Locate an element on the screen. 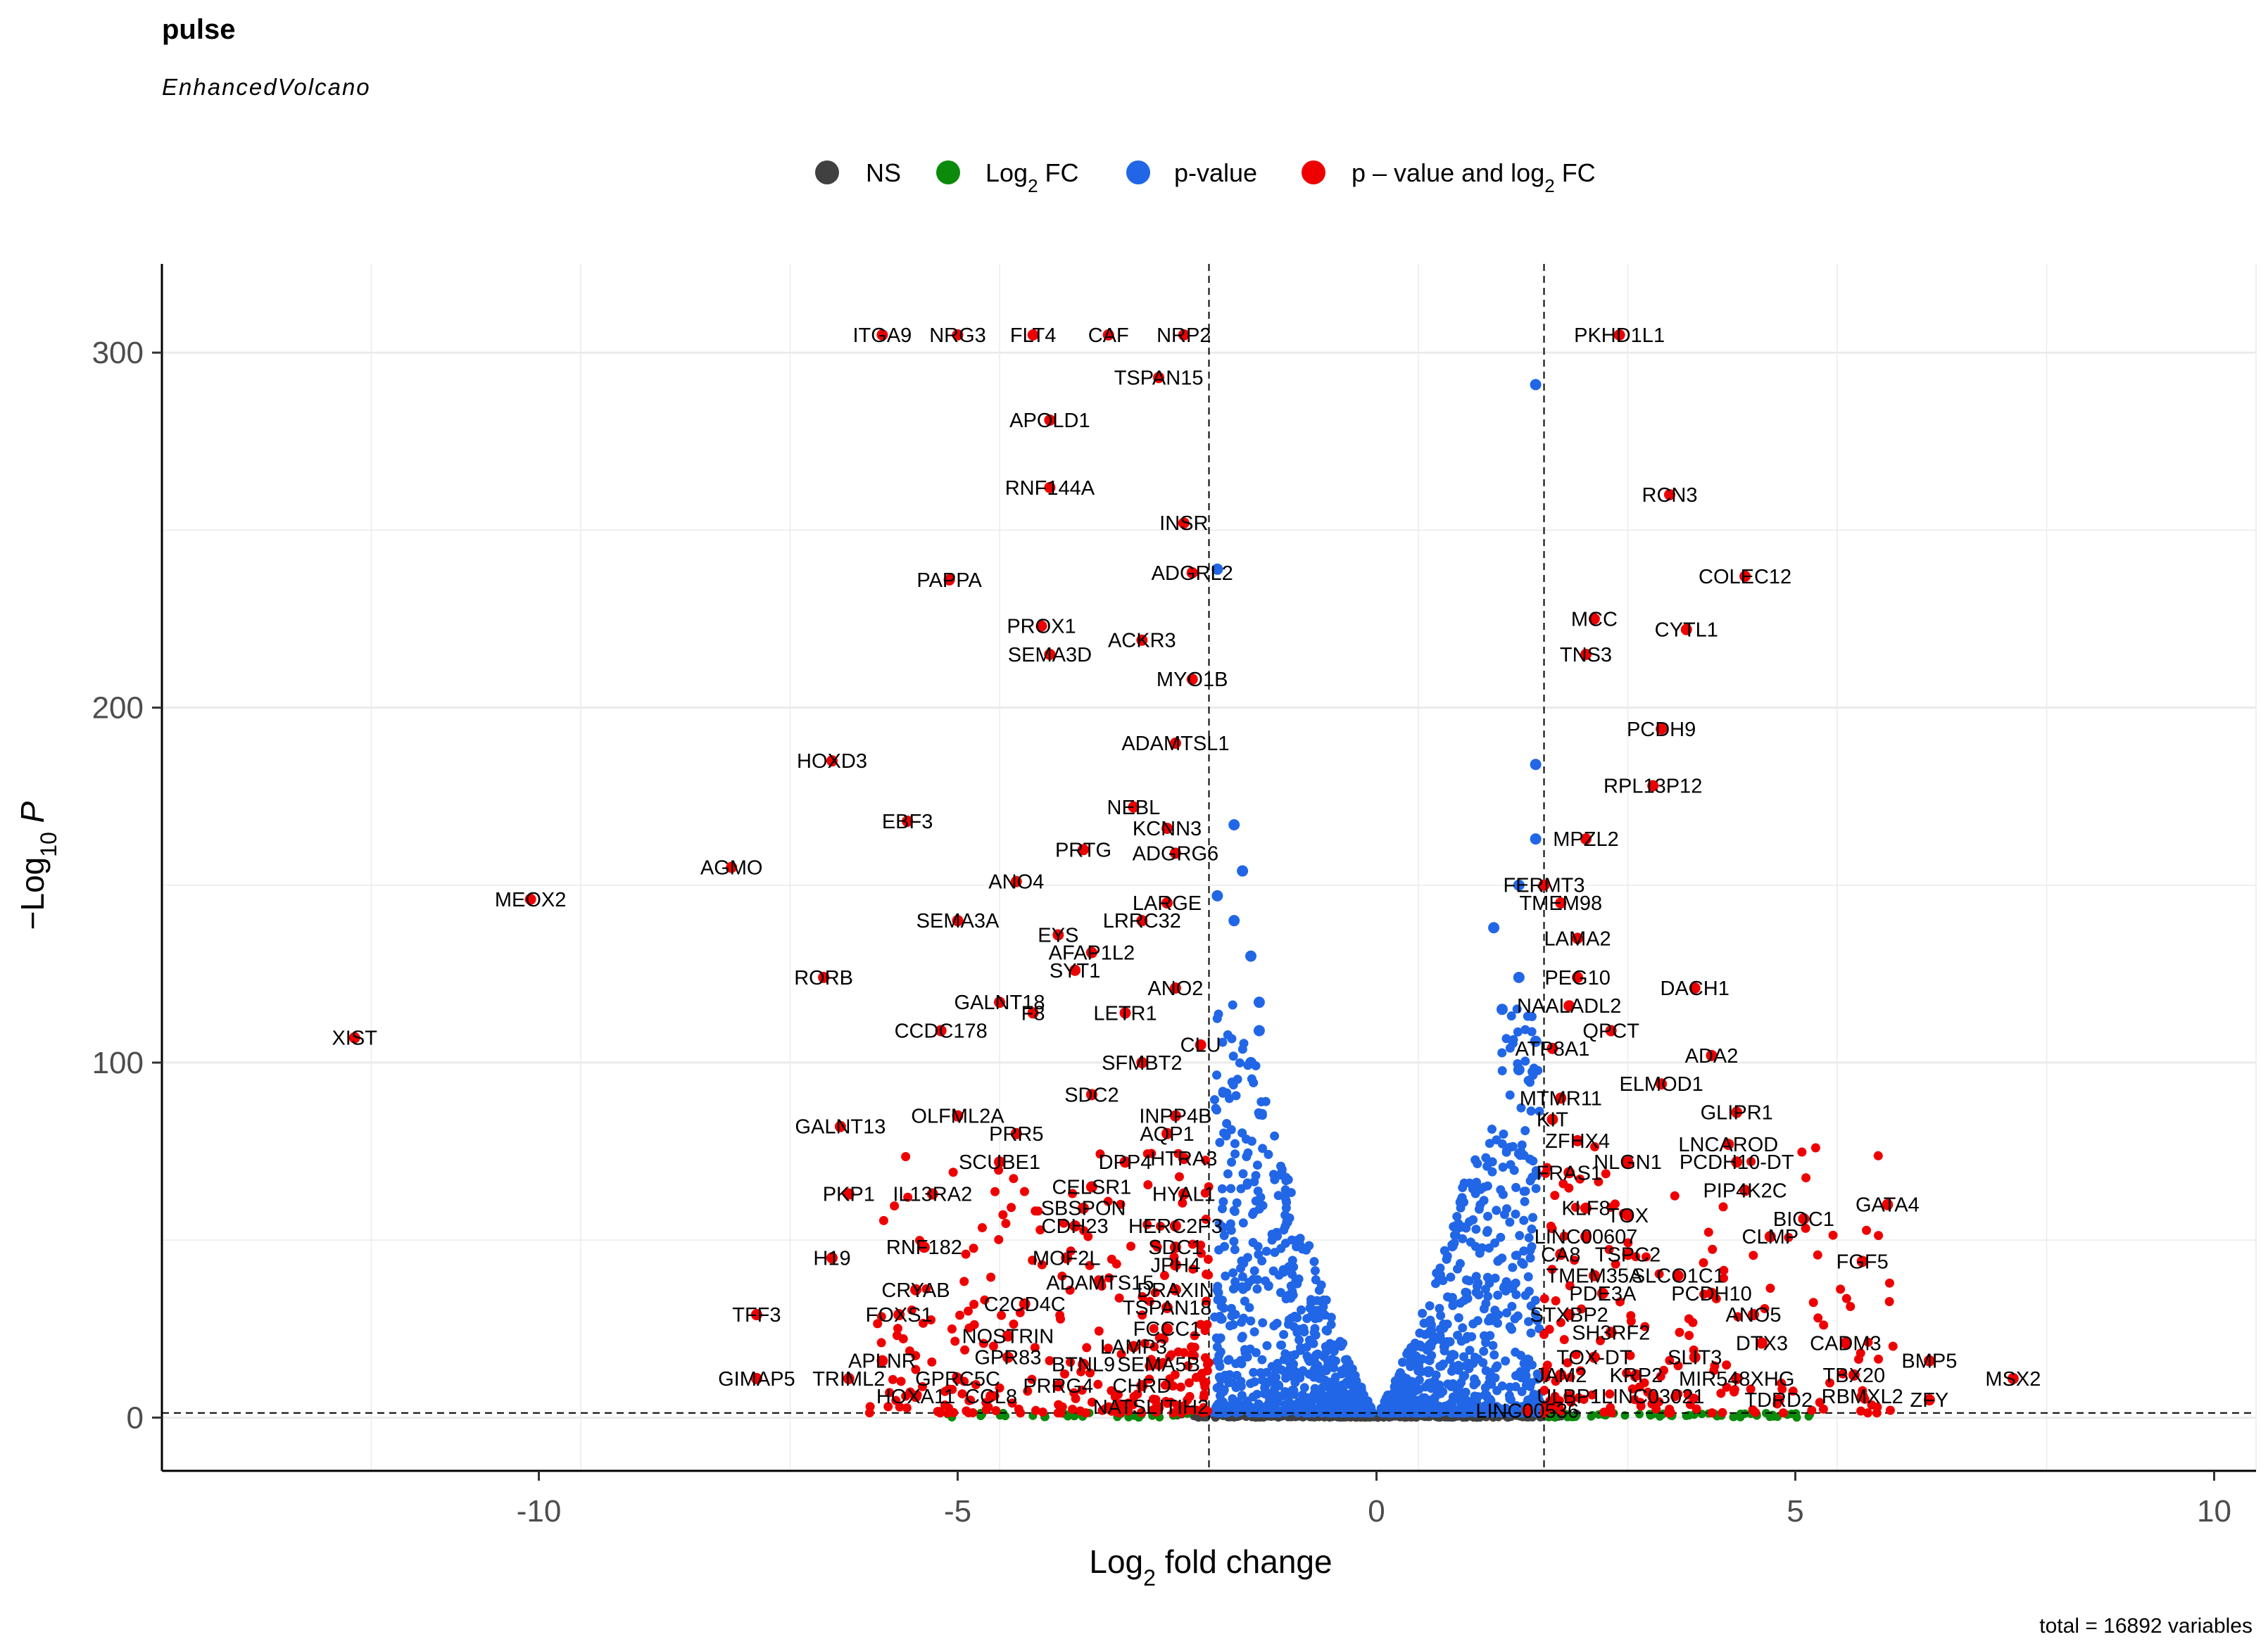 This screenshot has width=2268, height=1651. gene-label: SH3RF2 is located at coordinates (1611, 1333).